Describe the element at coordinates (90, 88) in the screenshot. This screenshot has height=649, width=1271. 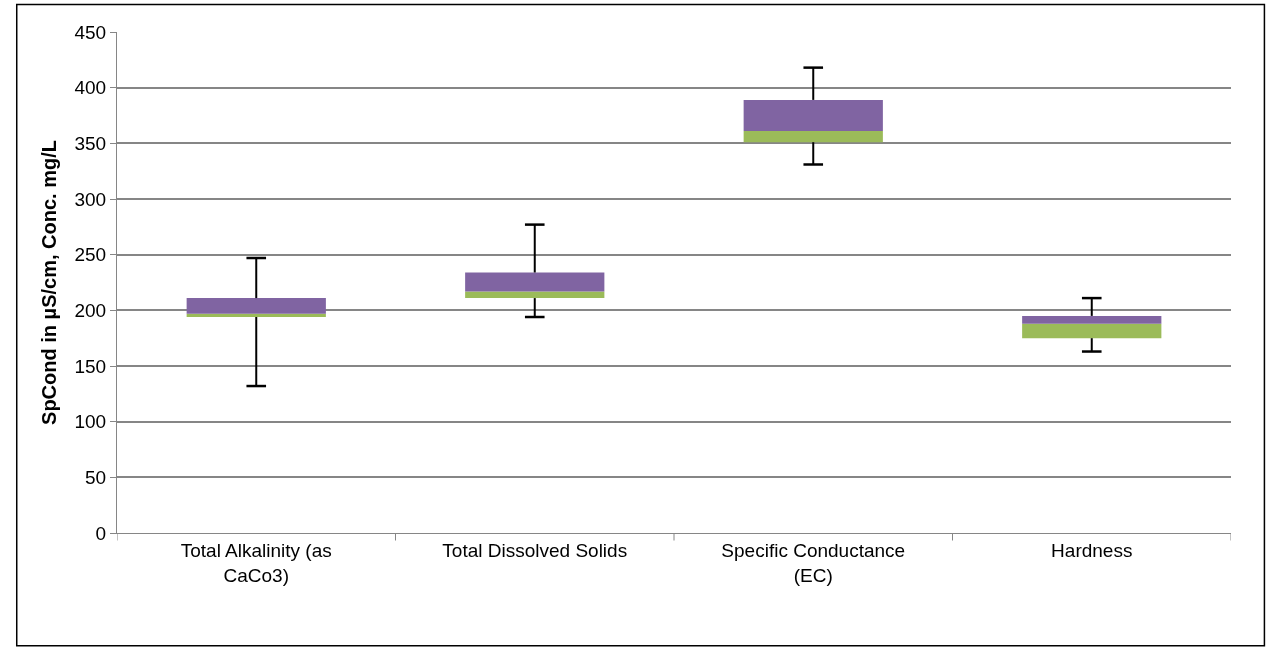
I see `y-tick-label: 400` at that location.